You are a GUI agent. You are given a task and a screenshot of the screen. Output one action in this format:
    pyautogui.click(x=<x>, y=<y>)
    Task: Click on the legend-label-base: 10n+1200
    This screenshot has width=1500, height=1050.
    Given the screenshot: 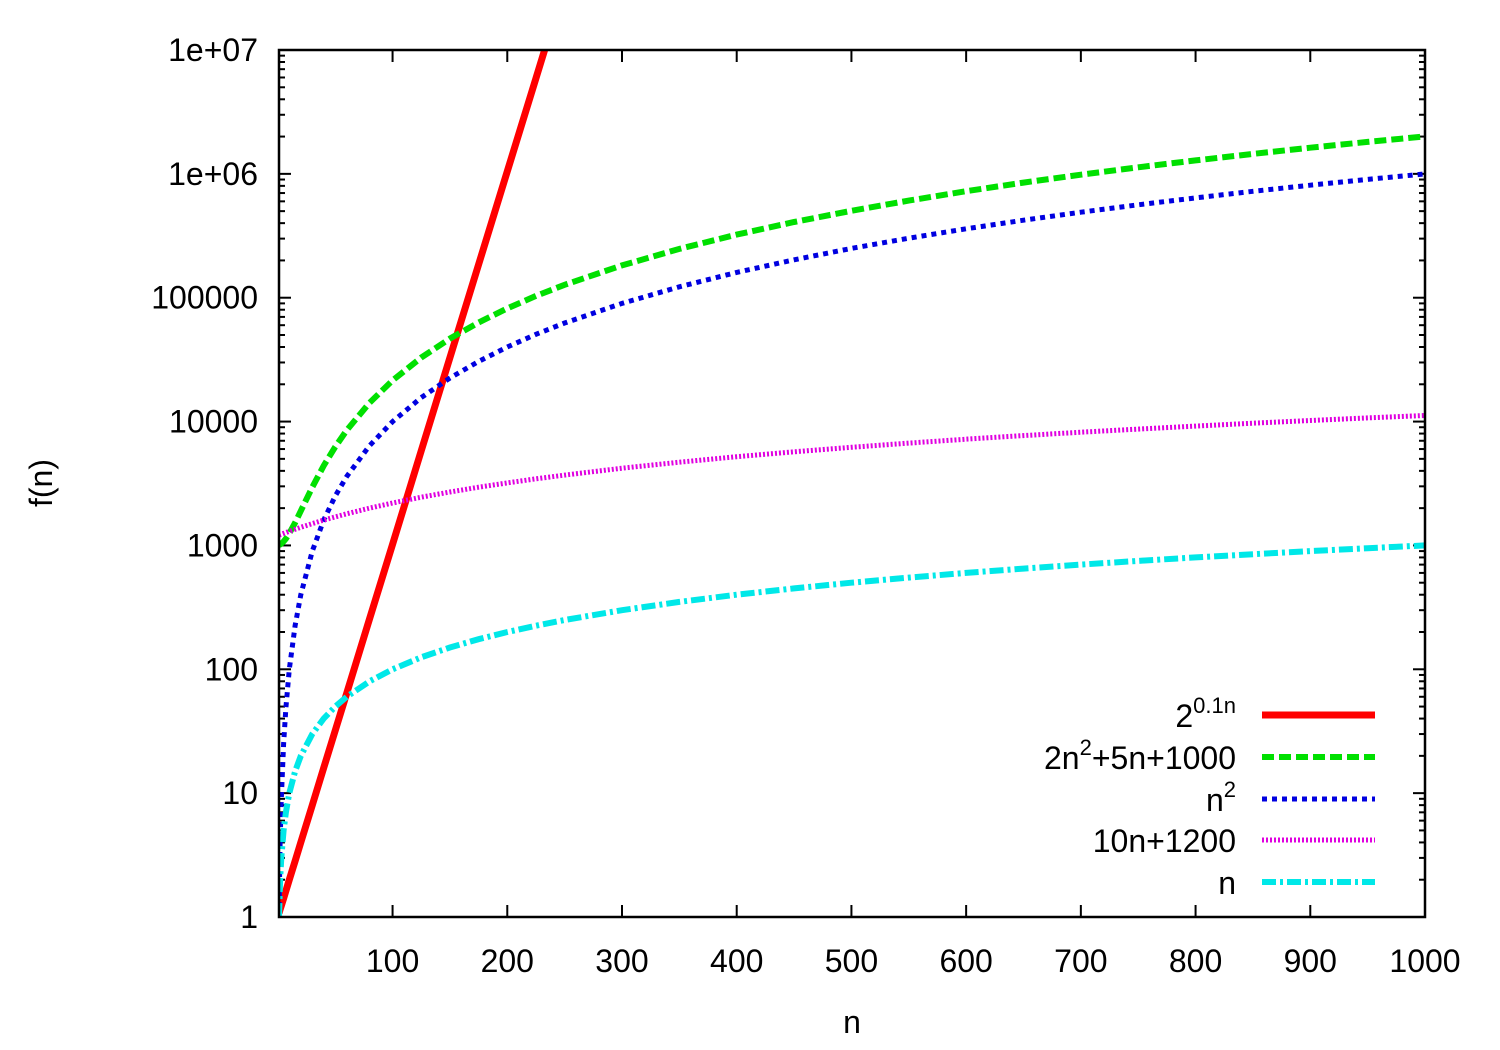 What is the action you would take?
    pyautogui.click(x=1164, y=841)
    